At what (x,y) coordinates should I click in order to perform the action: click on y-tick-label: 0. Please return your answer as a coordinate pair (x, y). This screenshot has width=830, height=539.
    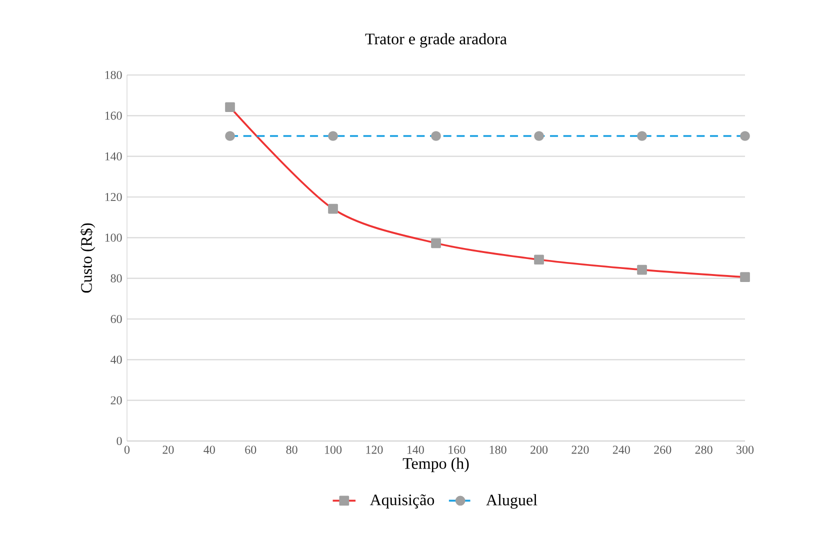
    Looking at the image, I should click on (119, 441).